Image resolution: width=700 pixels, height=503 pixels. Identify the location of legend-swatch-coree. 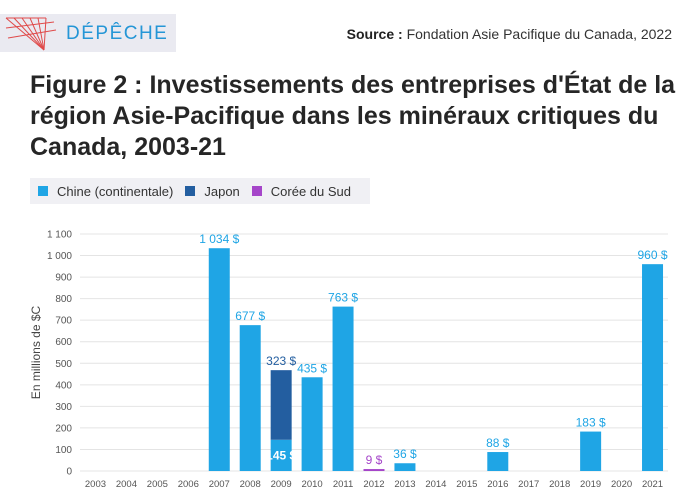
(256, 191).